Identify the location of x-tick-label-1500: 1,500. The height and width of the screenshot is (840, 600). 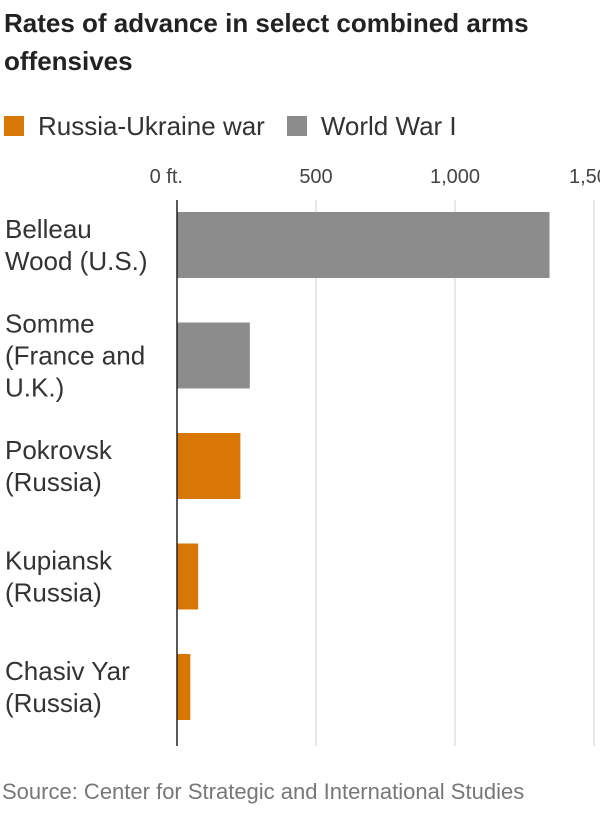
(584, 177).